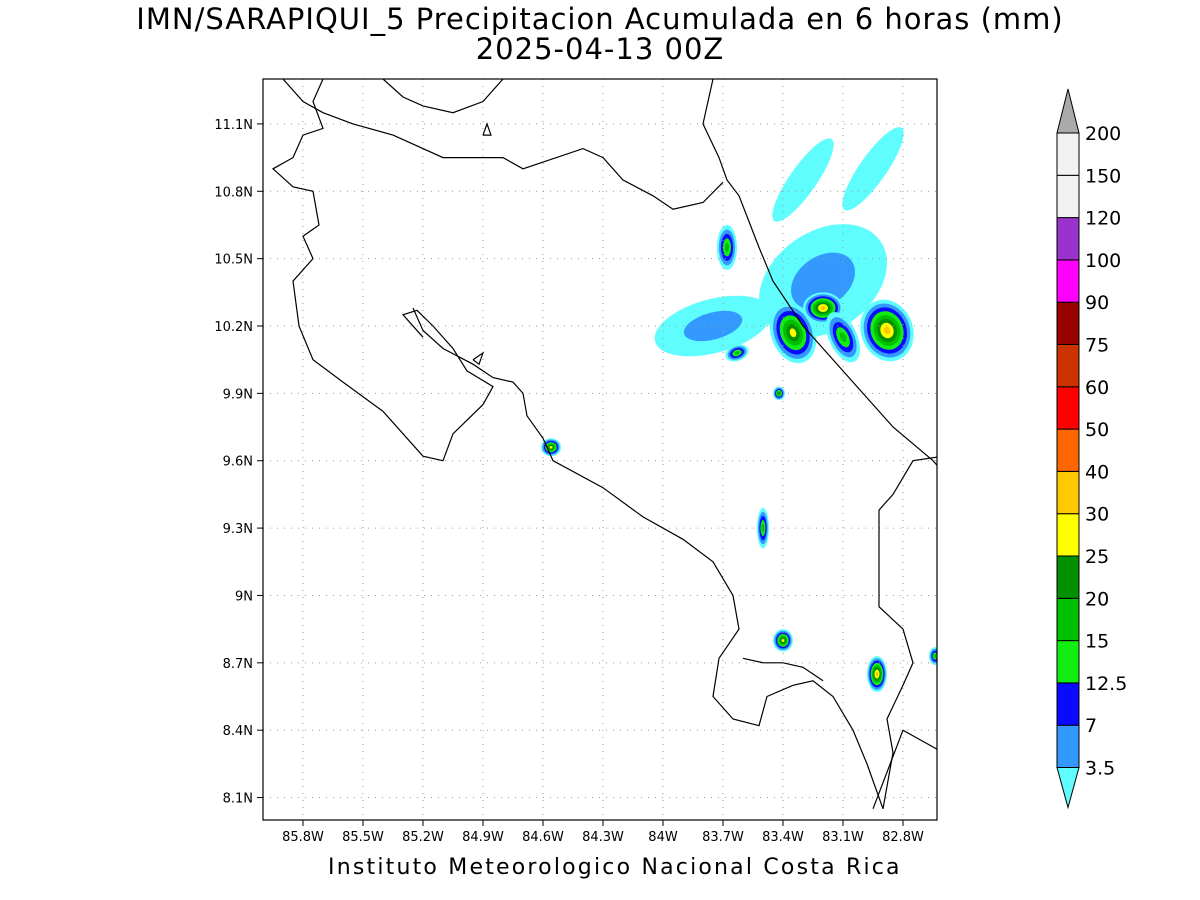 The height and width of the screenshot is (900, 1200). Describe the element at coordinates (723, 837) in the screenshot. I see `lon-tick-label: 83.7W` at that location.